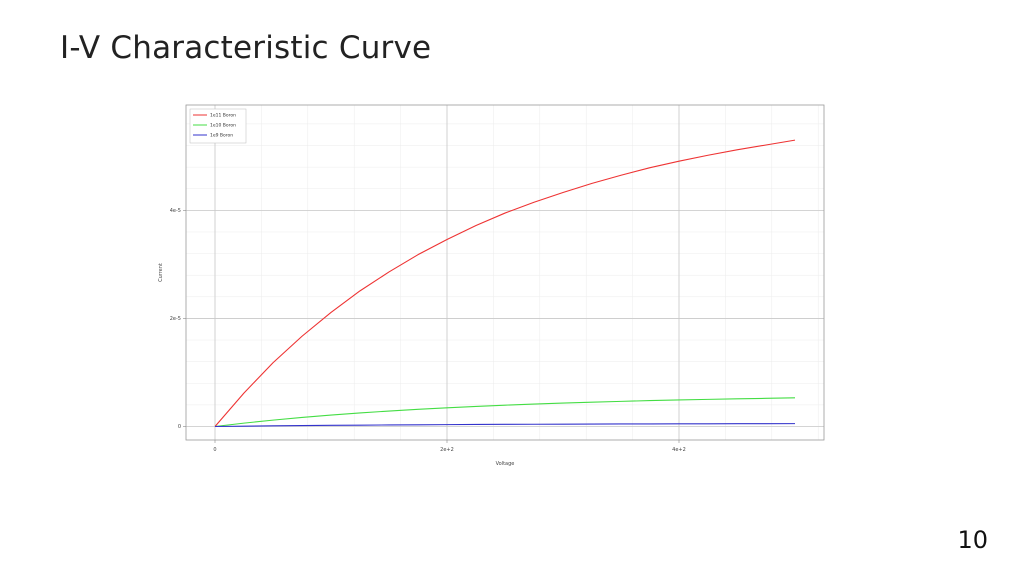 Image resolution: width=1024 pixels, height=576 pixels. Describe the element at coordinates (221, 136) in the screenshot. I see `legend-label: 1e9 Boron` at that location.